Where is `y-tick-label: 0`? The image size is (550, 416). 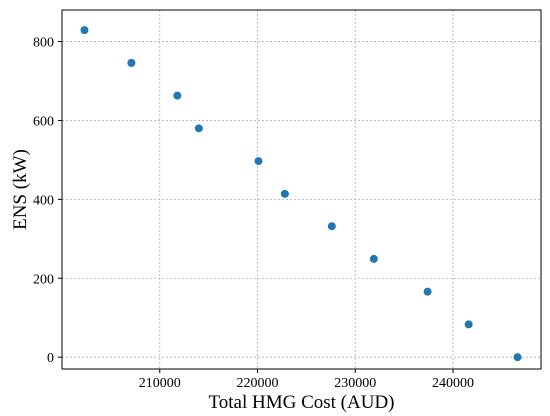
y-tick-label: 0 is located at coordinates (50, 358).